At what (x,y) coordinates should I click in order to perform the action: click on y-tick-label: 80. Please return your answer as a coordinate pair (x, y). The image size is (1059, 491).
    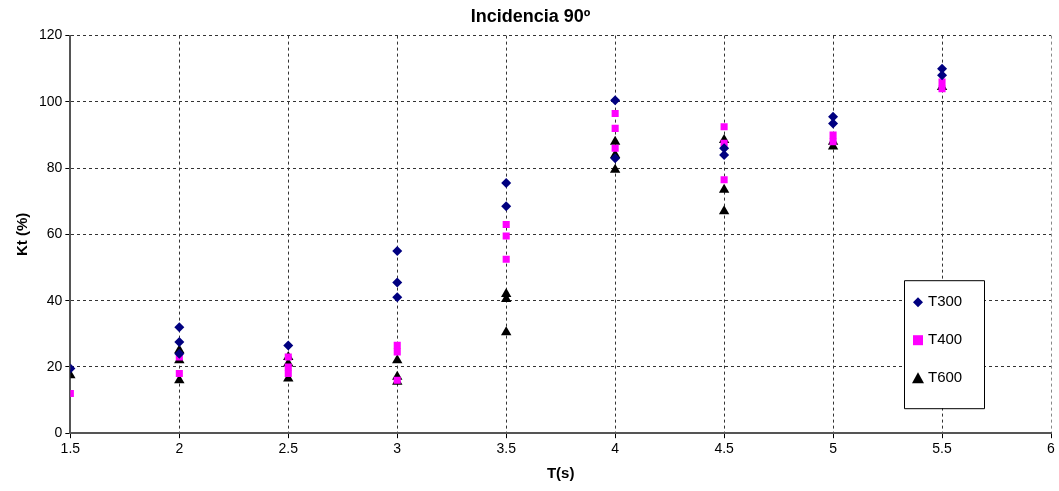
    Looking at the image, I should click on (54, 166).